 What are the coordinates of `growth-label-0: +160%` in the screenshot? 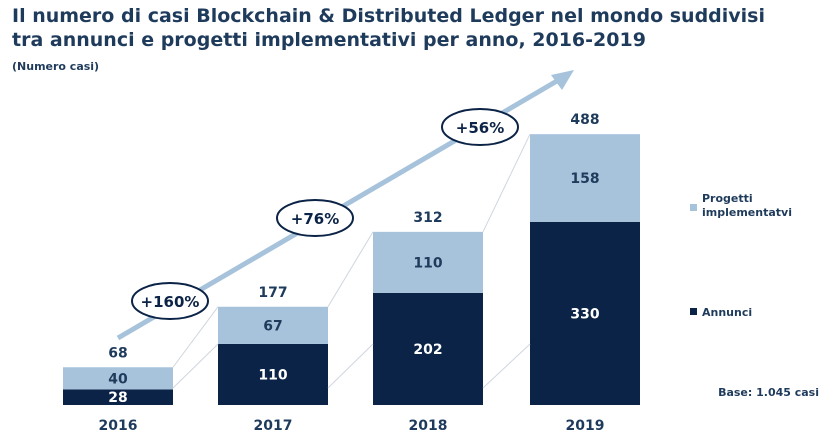 It's located at (170, 302).